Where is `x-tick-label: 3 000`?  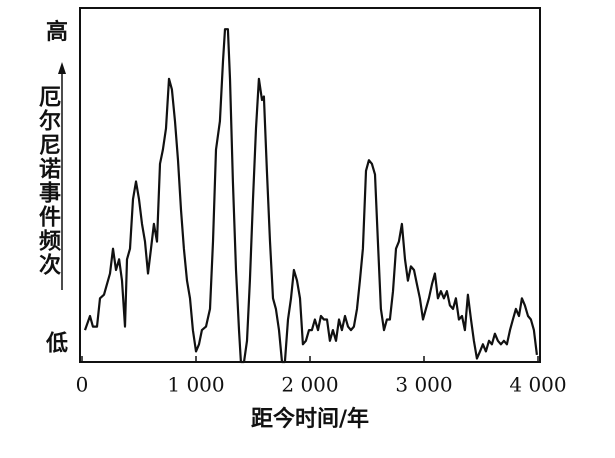 x-tick-label: 3 000 is located at coordinates (423, 385).